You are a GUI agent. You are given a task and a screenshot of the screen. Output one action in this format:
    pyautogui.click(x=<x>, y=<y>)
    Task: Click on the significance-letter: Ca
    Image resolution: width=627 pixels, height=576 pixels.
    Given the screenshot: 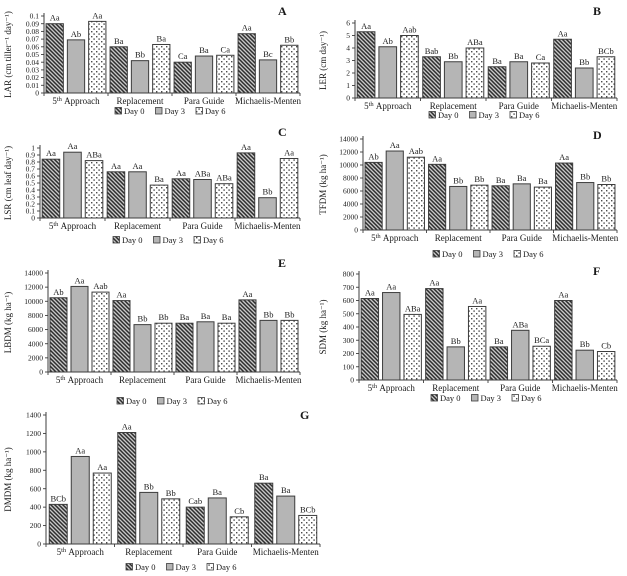 What is the action you would take?
    pyautogui.click(x=226, y=49)
    